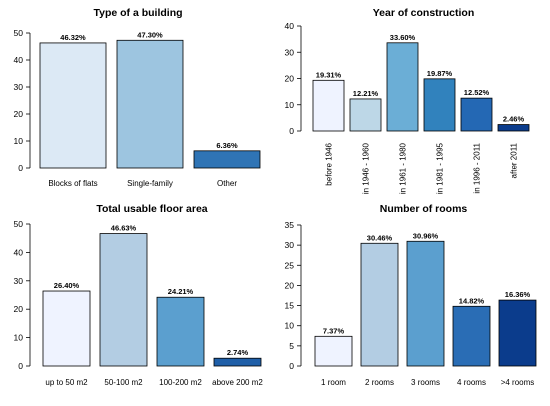 The image size is (550, 406). Describe the element at coordinates (237, 382) in the screenshot. I see `category-label: above 200 m2` at that location.